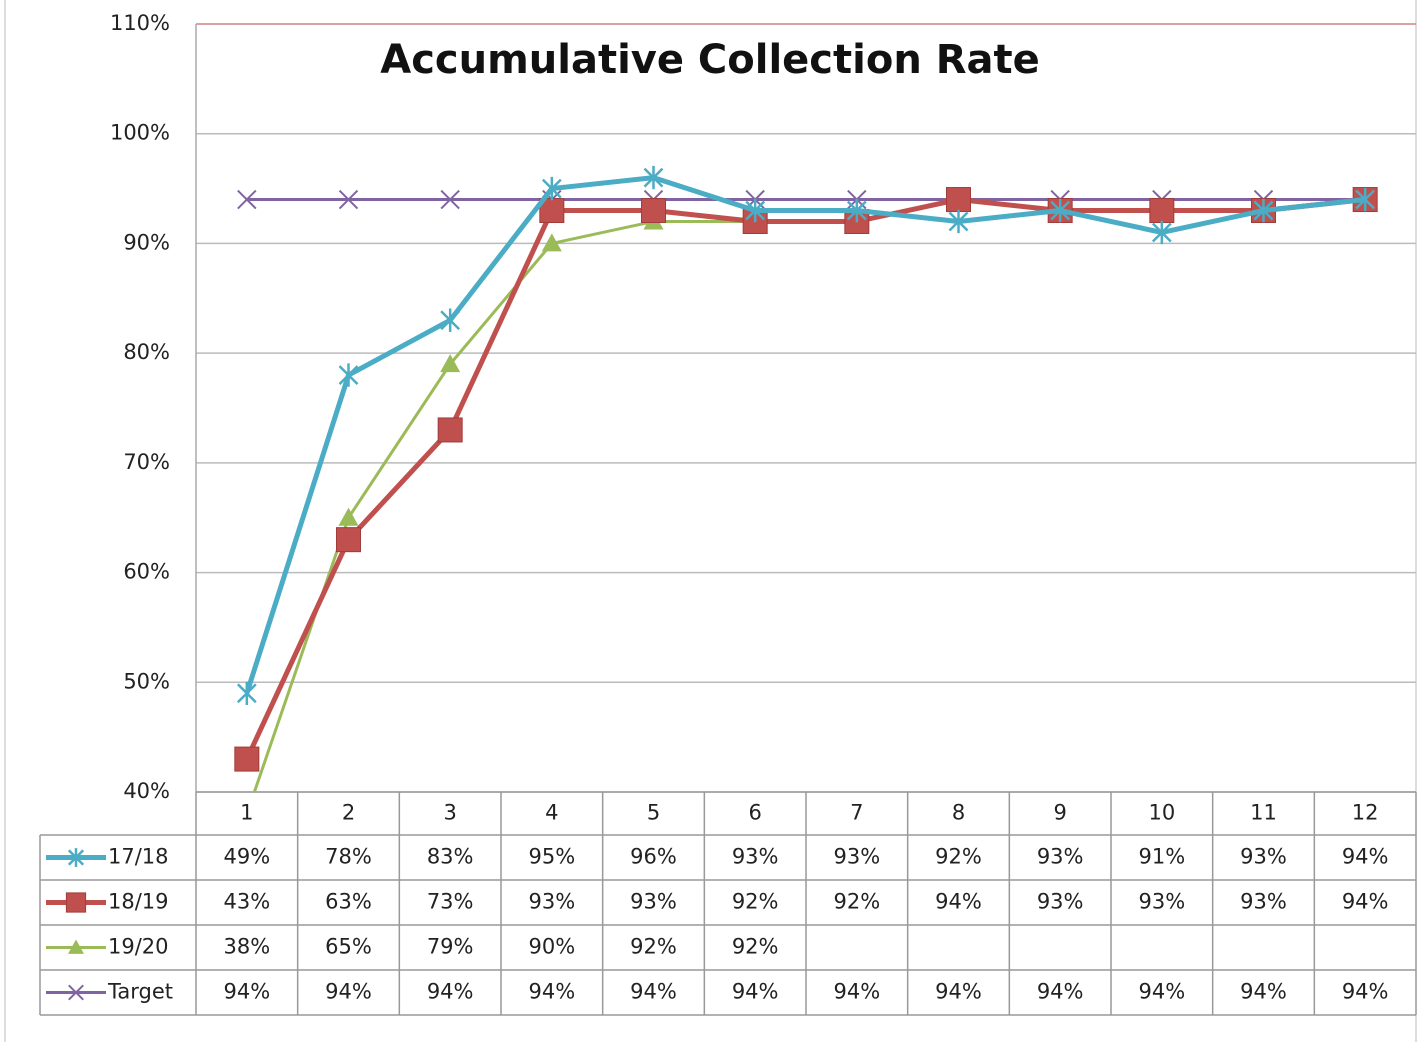 This screenshot has height=1042, width=1420. Describe the element at coordinates (138, 902) in the screenshot. I see `legend-label: 18/19` at that location.